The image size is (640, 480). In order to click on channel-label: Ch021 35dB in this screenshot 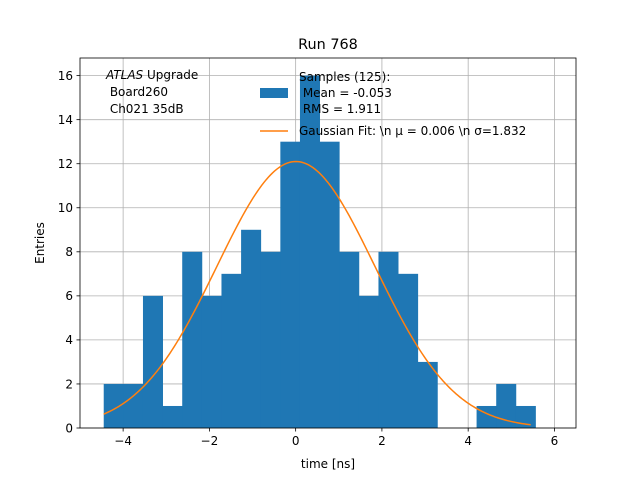, I will do `click(145, 109)`.